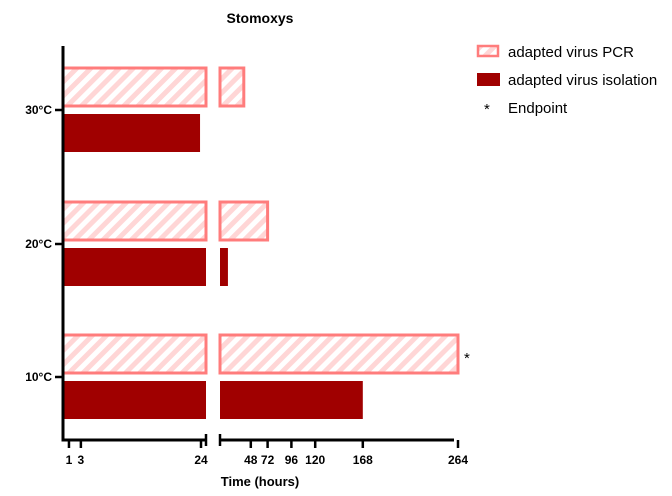 This screenshot has width=672, height=496. What do you see at coordinates (487, 109) in the screenshot?
I see `legend-marker-2: *` at bounding box center [487, 109].